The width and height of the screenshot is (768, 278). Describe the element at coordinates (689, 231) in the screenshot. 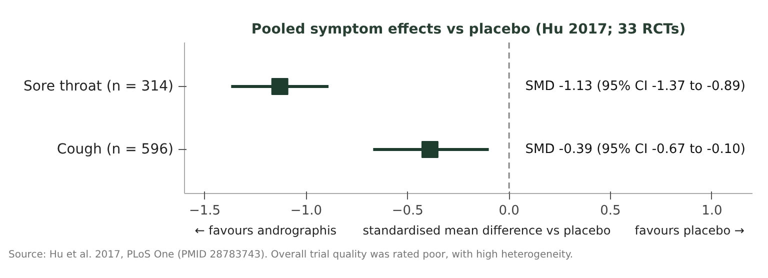

I see `text: favours placebo →` at that location.